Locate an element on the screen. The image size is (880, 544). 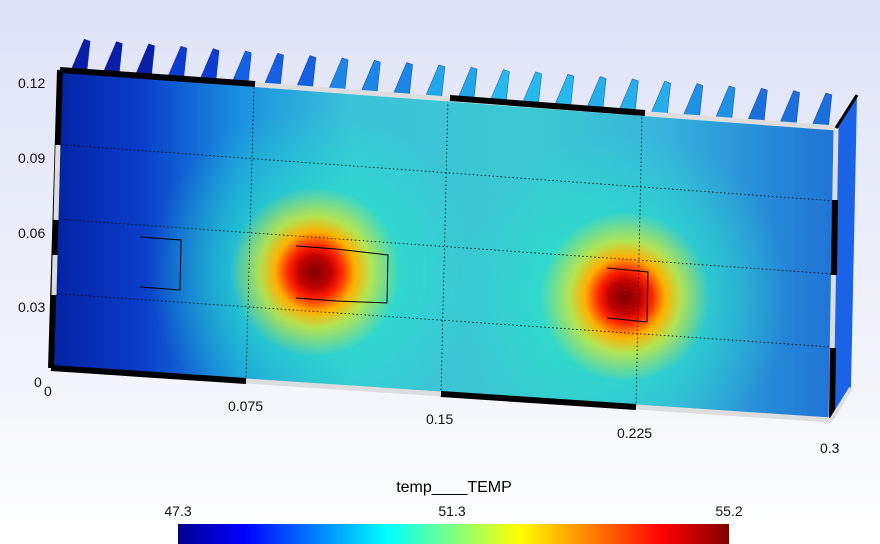
y-tick-label: 0.06 is located at coordinates (31, 233).